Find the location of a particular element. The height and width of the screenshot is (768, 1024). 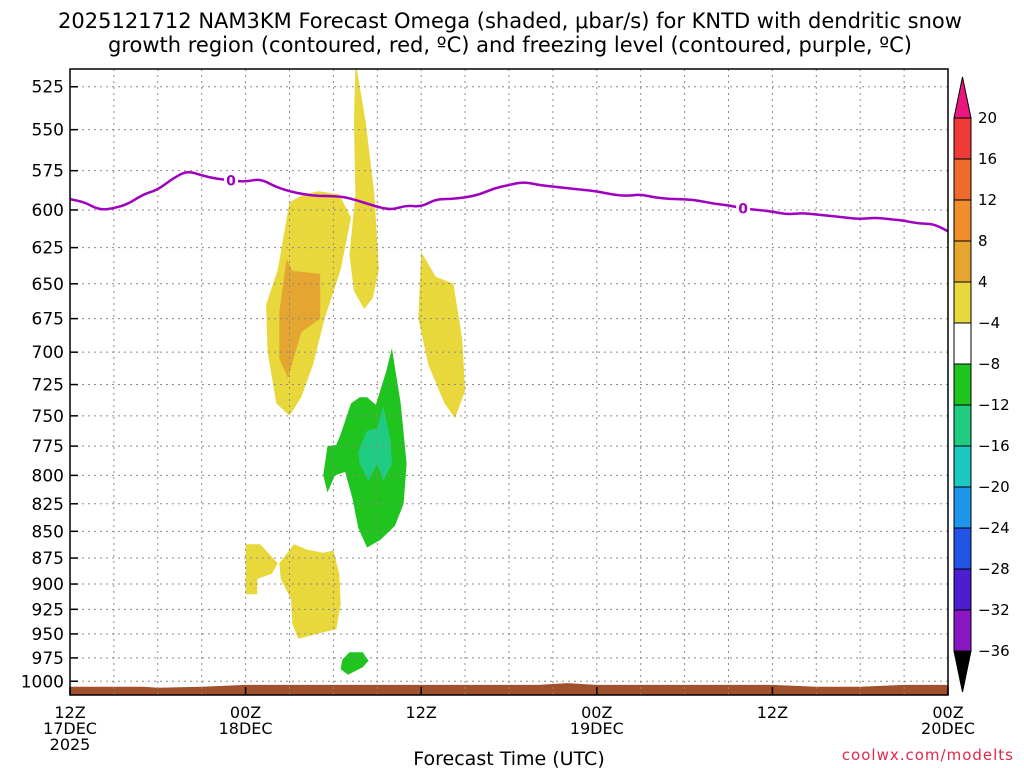

freezing-level-label-1: 0 is located at coordinates (231, 181).